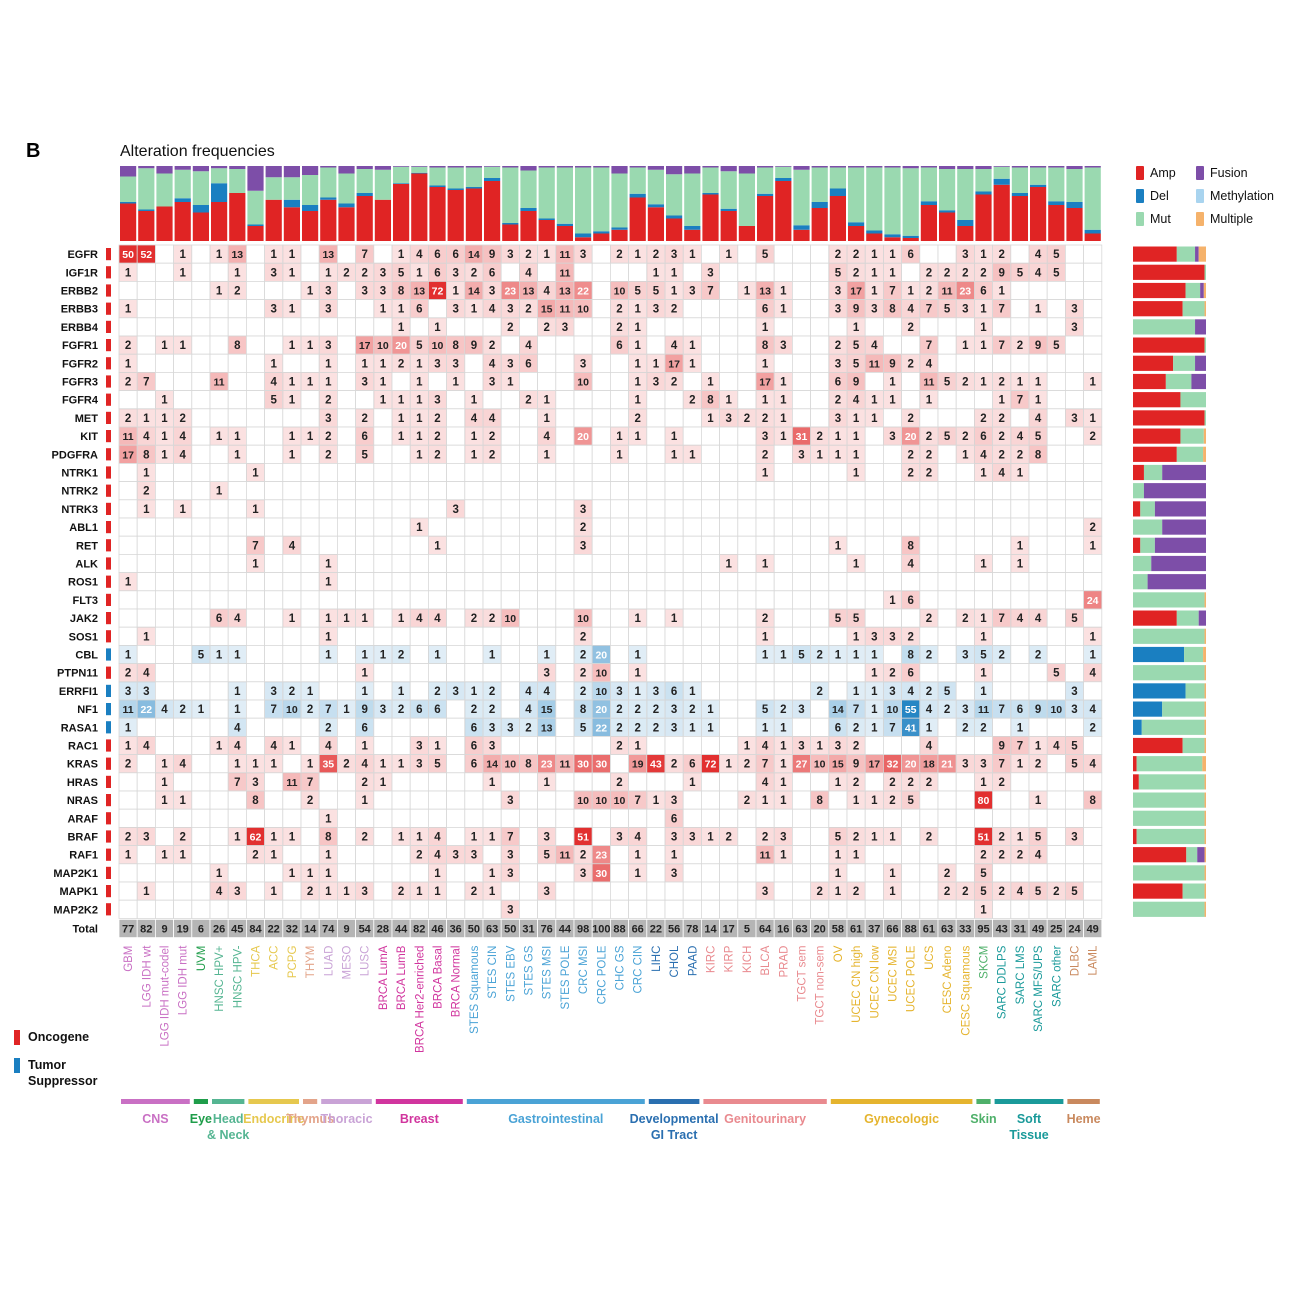 This screenshot has height=1291, width=1291. I want to click on legend-multiple: Multiple, so click(1224, 219).